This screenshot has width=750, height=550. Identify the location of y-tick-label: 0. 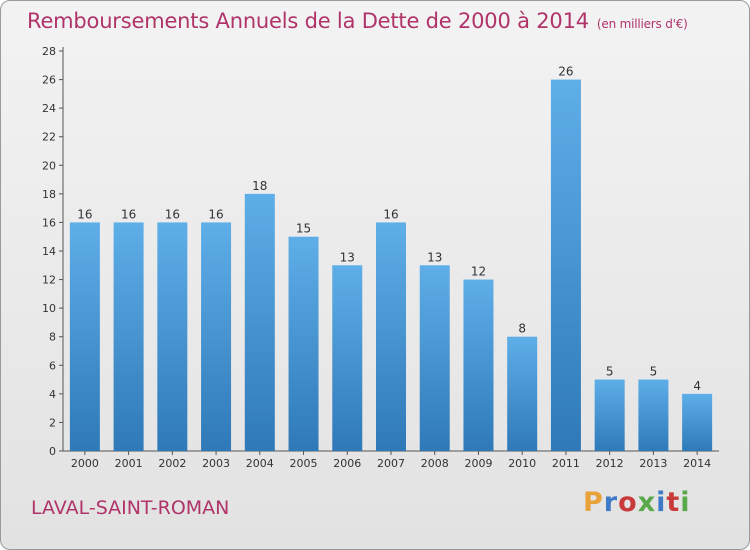
(52, 451).